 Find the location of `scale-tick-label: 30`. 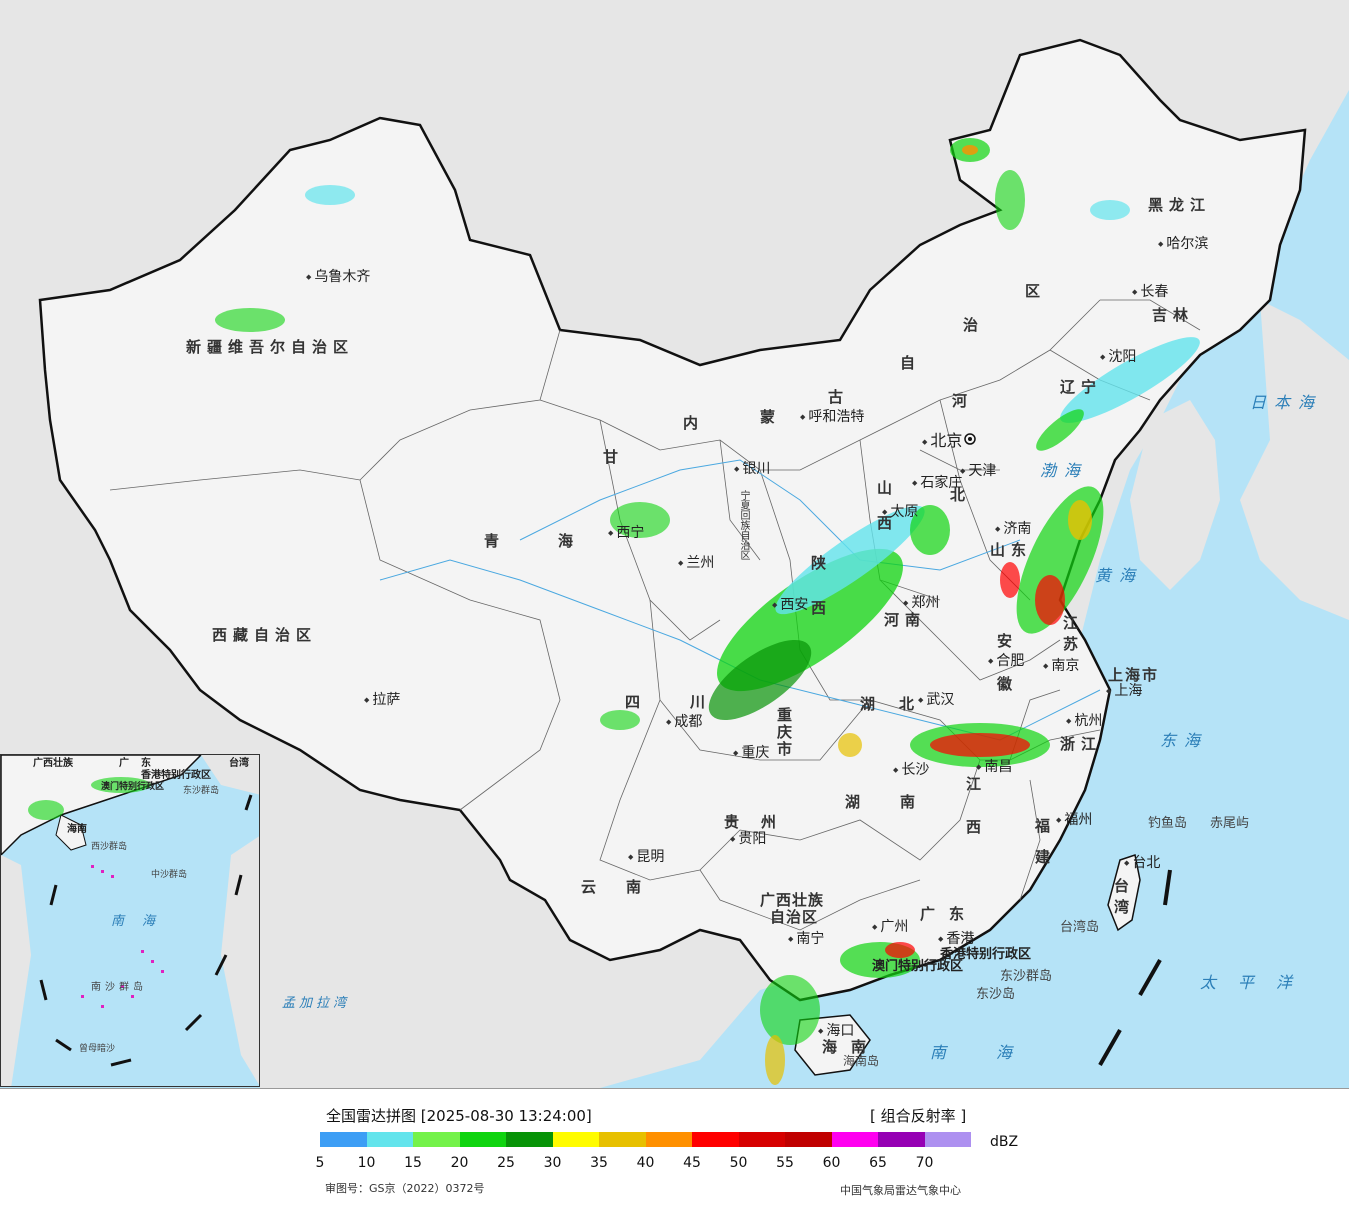

scale-tick-label: 30 is located at coordinates (552, 1163).